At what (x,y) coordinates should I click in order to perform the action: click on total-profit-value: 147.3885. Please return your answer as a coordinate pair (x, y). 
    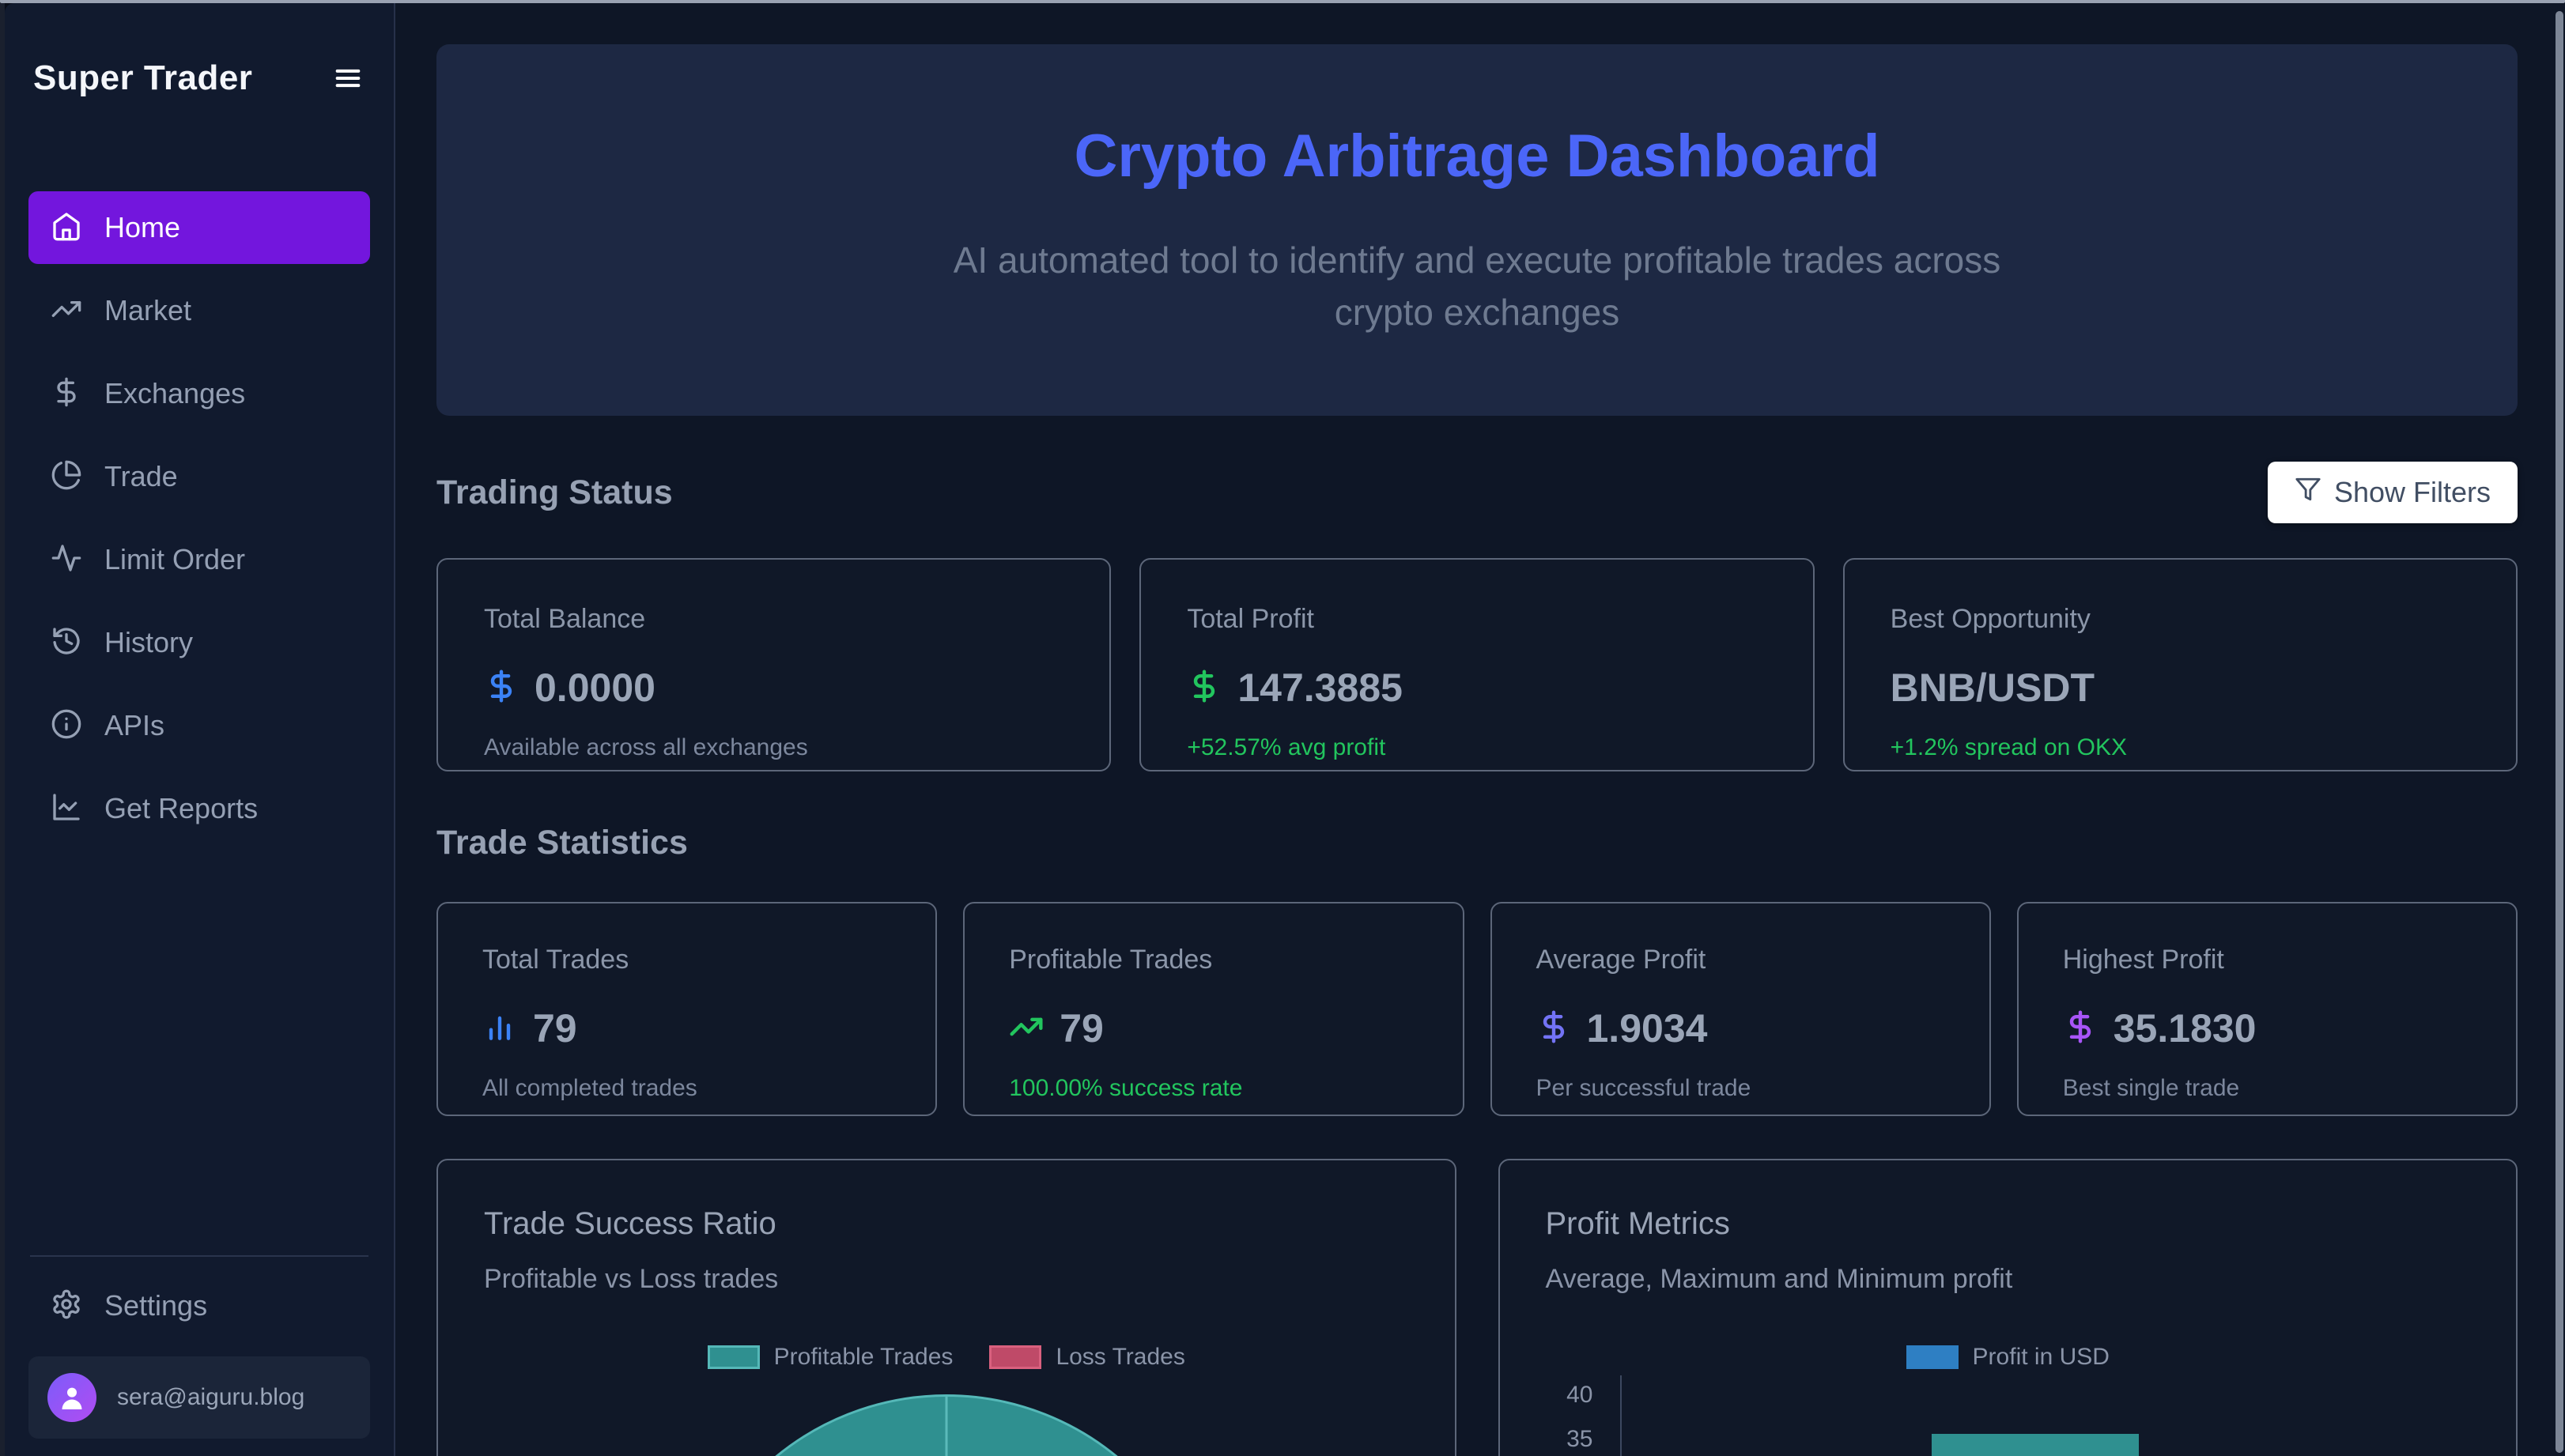
    Looking at the image, I should click on (1320, 688).